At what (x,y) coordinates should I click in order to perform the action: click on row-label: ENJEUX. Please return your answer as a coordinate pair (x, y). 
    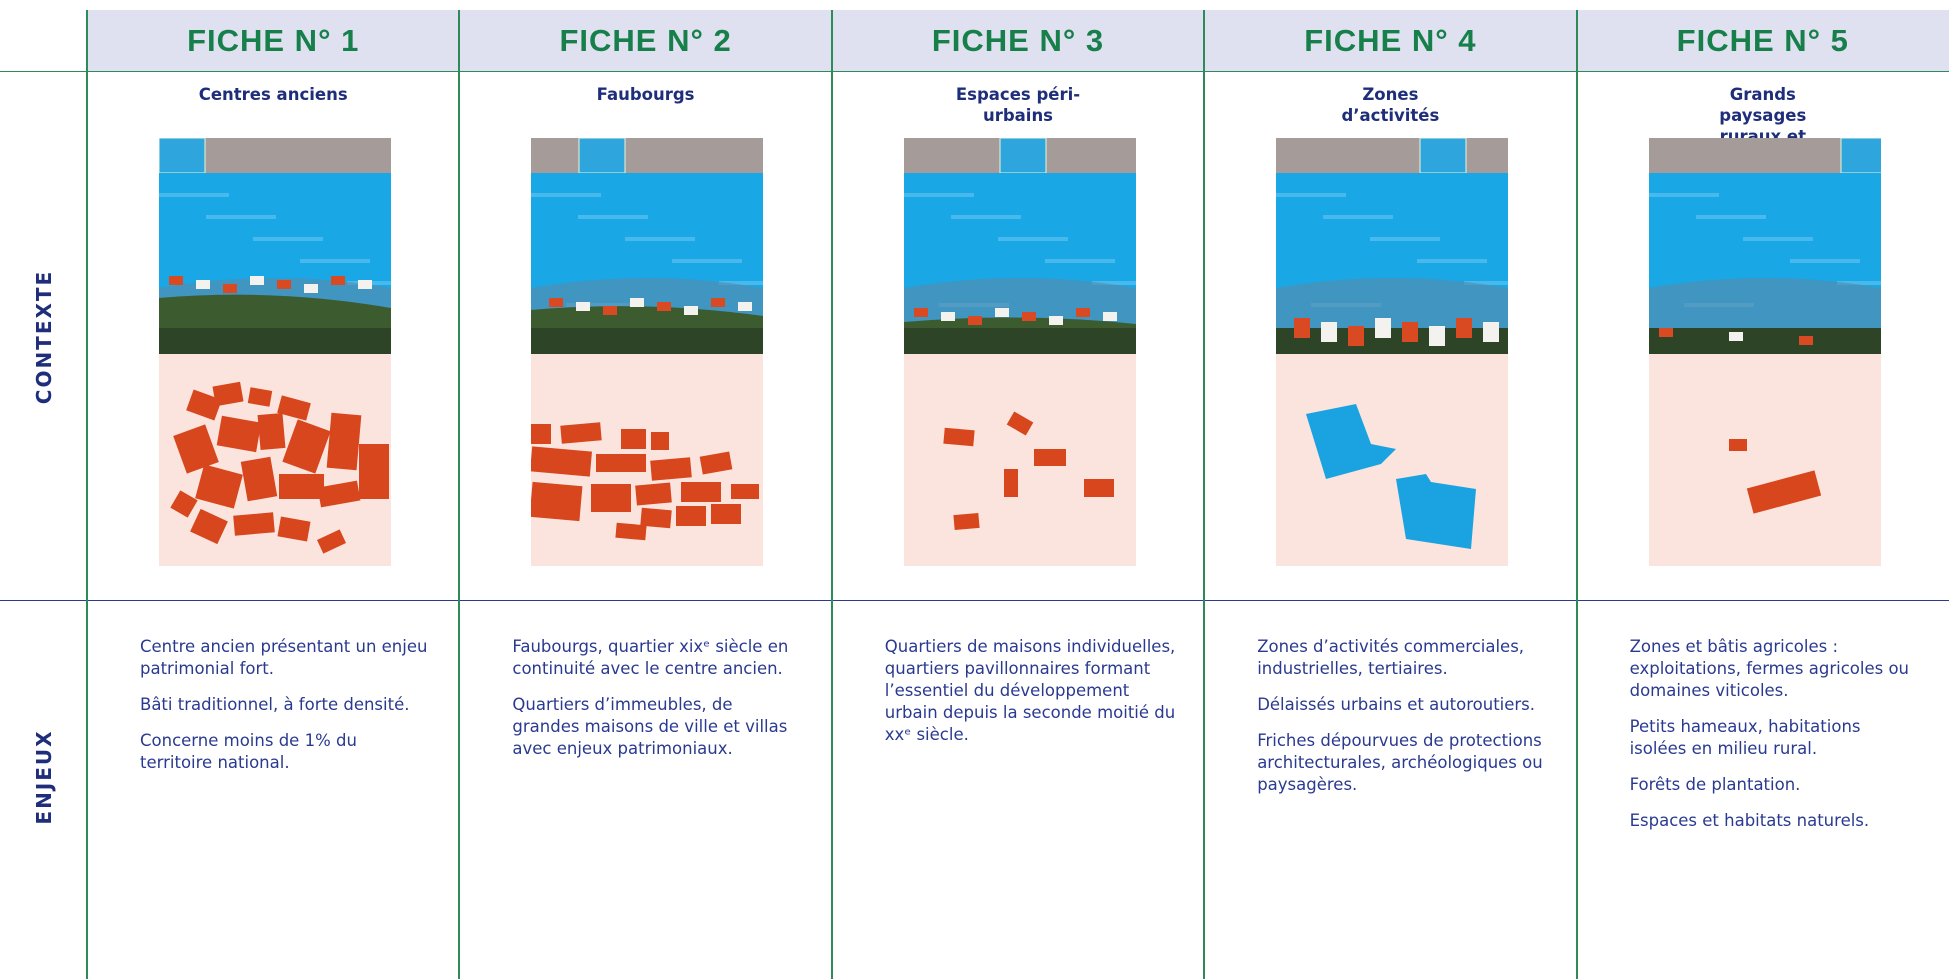
    Looking at the image, I should click on (44, 777).